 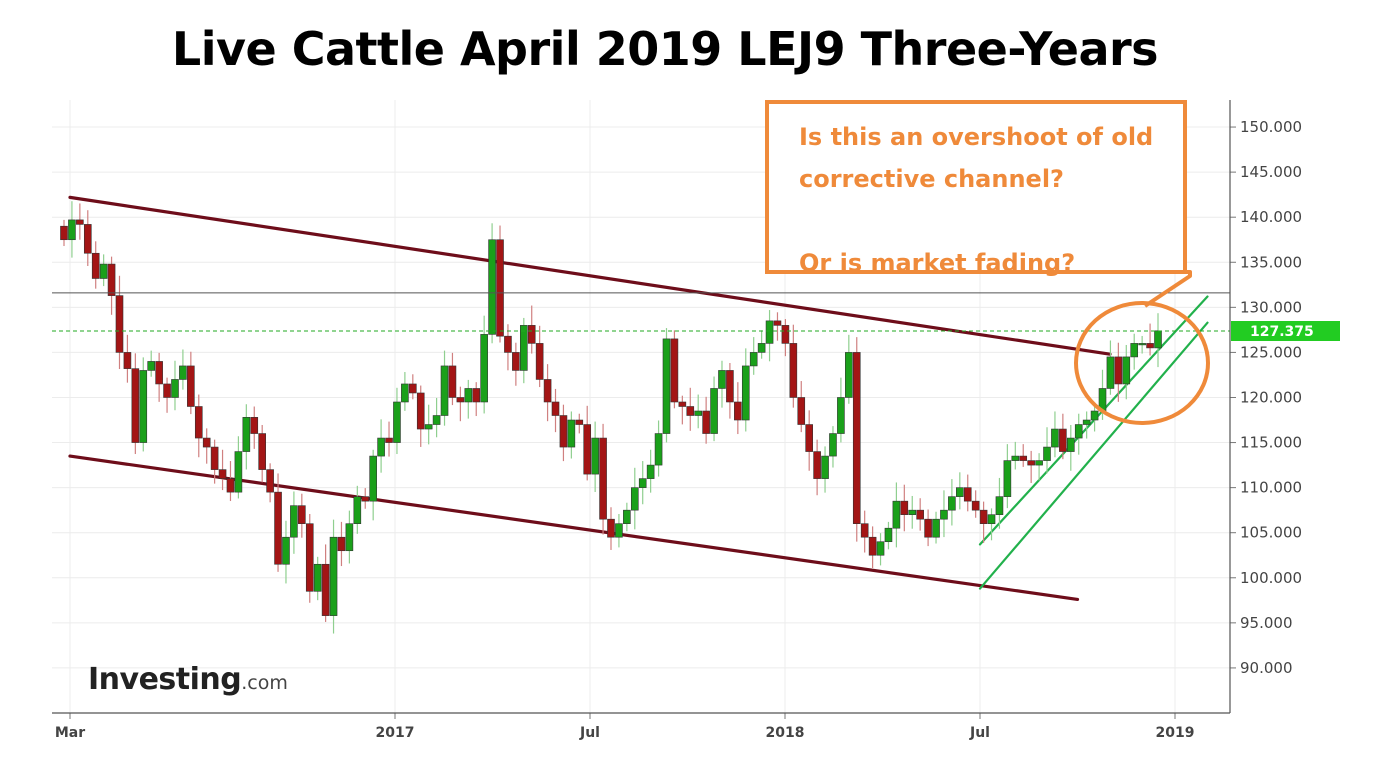 What do you see at coordinates (1271, 578) in the screenshot?
I see `y-tick-label: 100.000` at bounding box center [1271, 578].